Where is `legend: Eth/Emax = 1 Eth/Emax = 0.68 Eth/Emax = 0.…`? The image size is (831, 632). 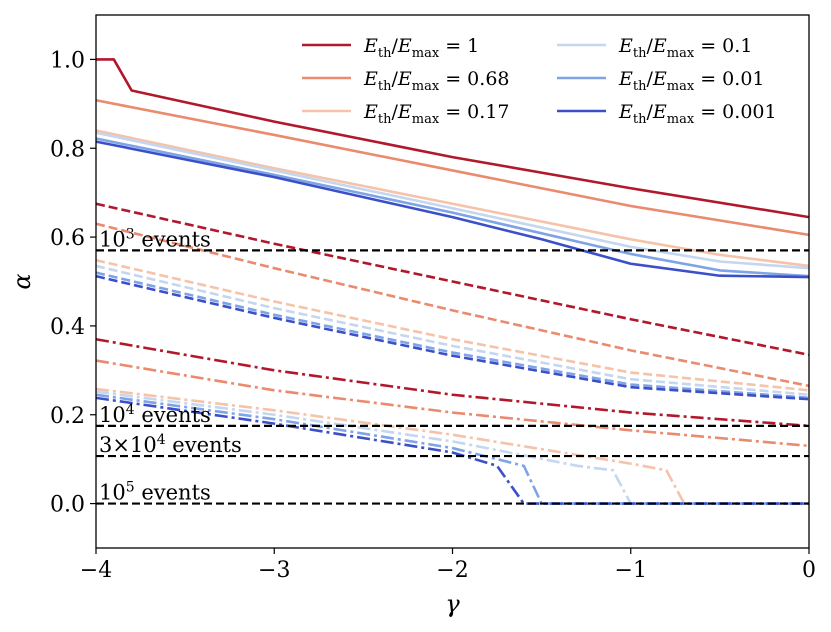 legend: Eth/Emax = 1 Eth/Emax = 0.68 Eth/Emax = 0.… is located at coordinates (539, 81).